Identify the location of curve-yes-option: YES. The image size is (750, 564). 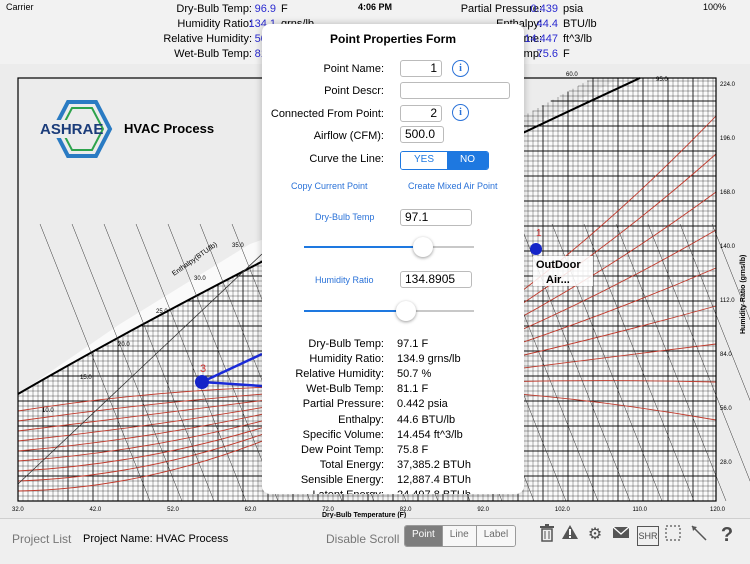
(424, 160).